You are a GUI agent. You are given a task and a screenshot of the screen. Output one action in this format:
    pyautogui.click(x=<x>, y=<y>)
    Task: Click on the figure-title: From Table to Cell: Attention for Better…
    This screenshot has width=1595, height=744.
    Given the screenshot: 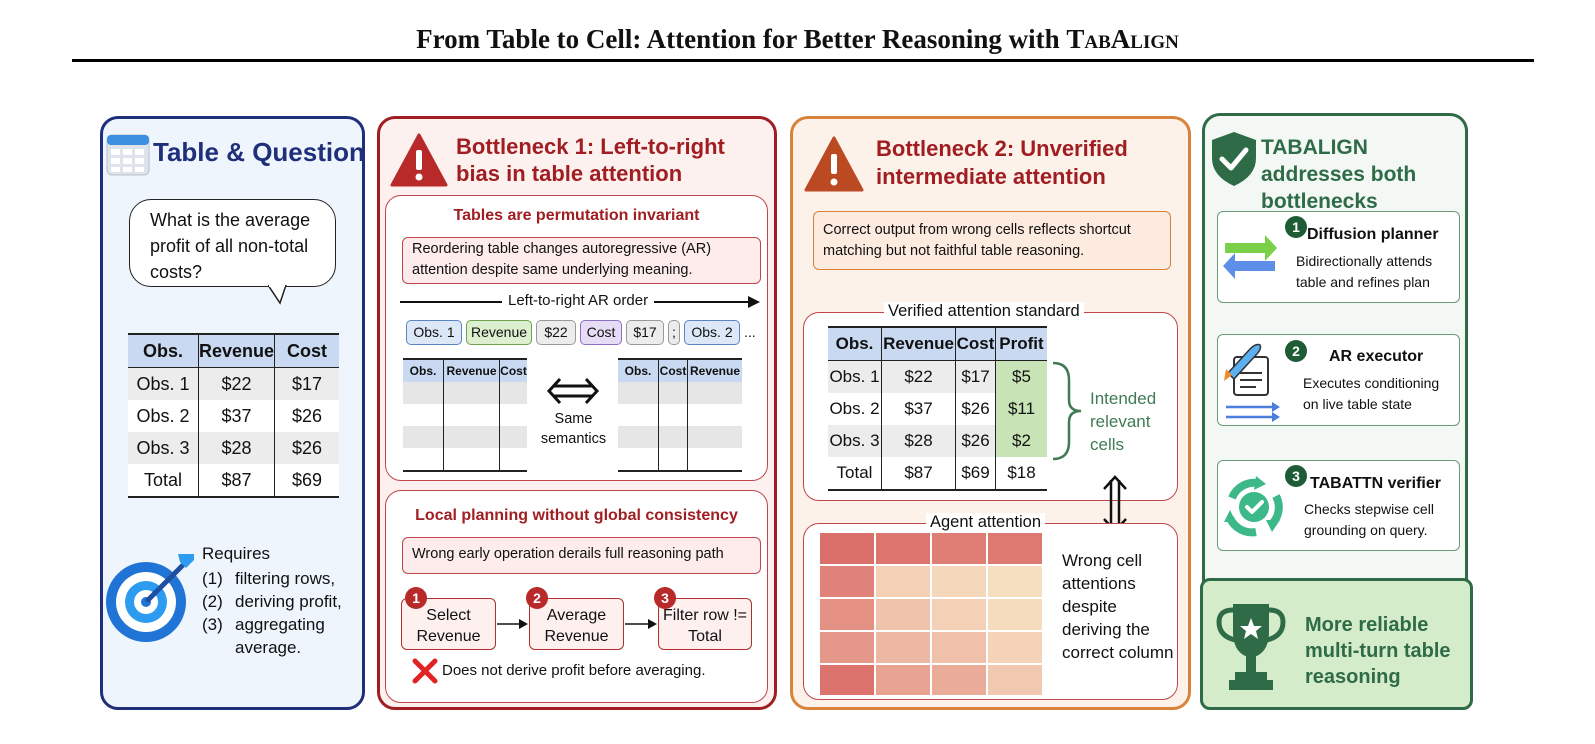 What is the action you would take?
    pyautogui.click(x=797, y=39)
    